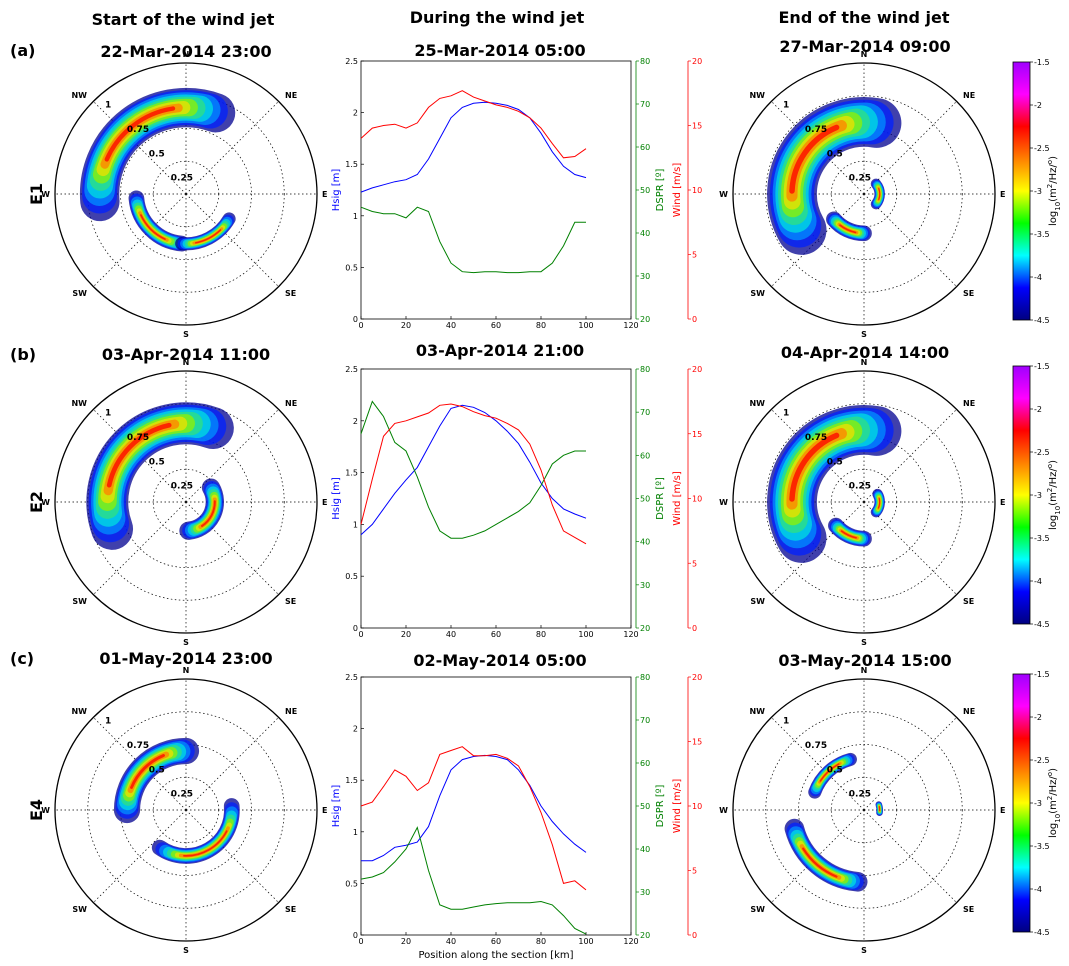  Describe the element at coordinates (645, 190) in the screenshot. I see `dspr-tick-label: 50` at that location.